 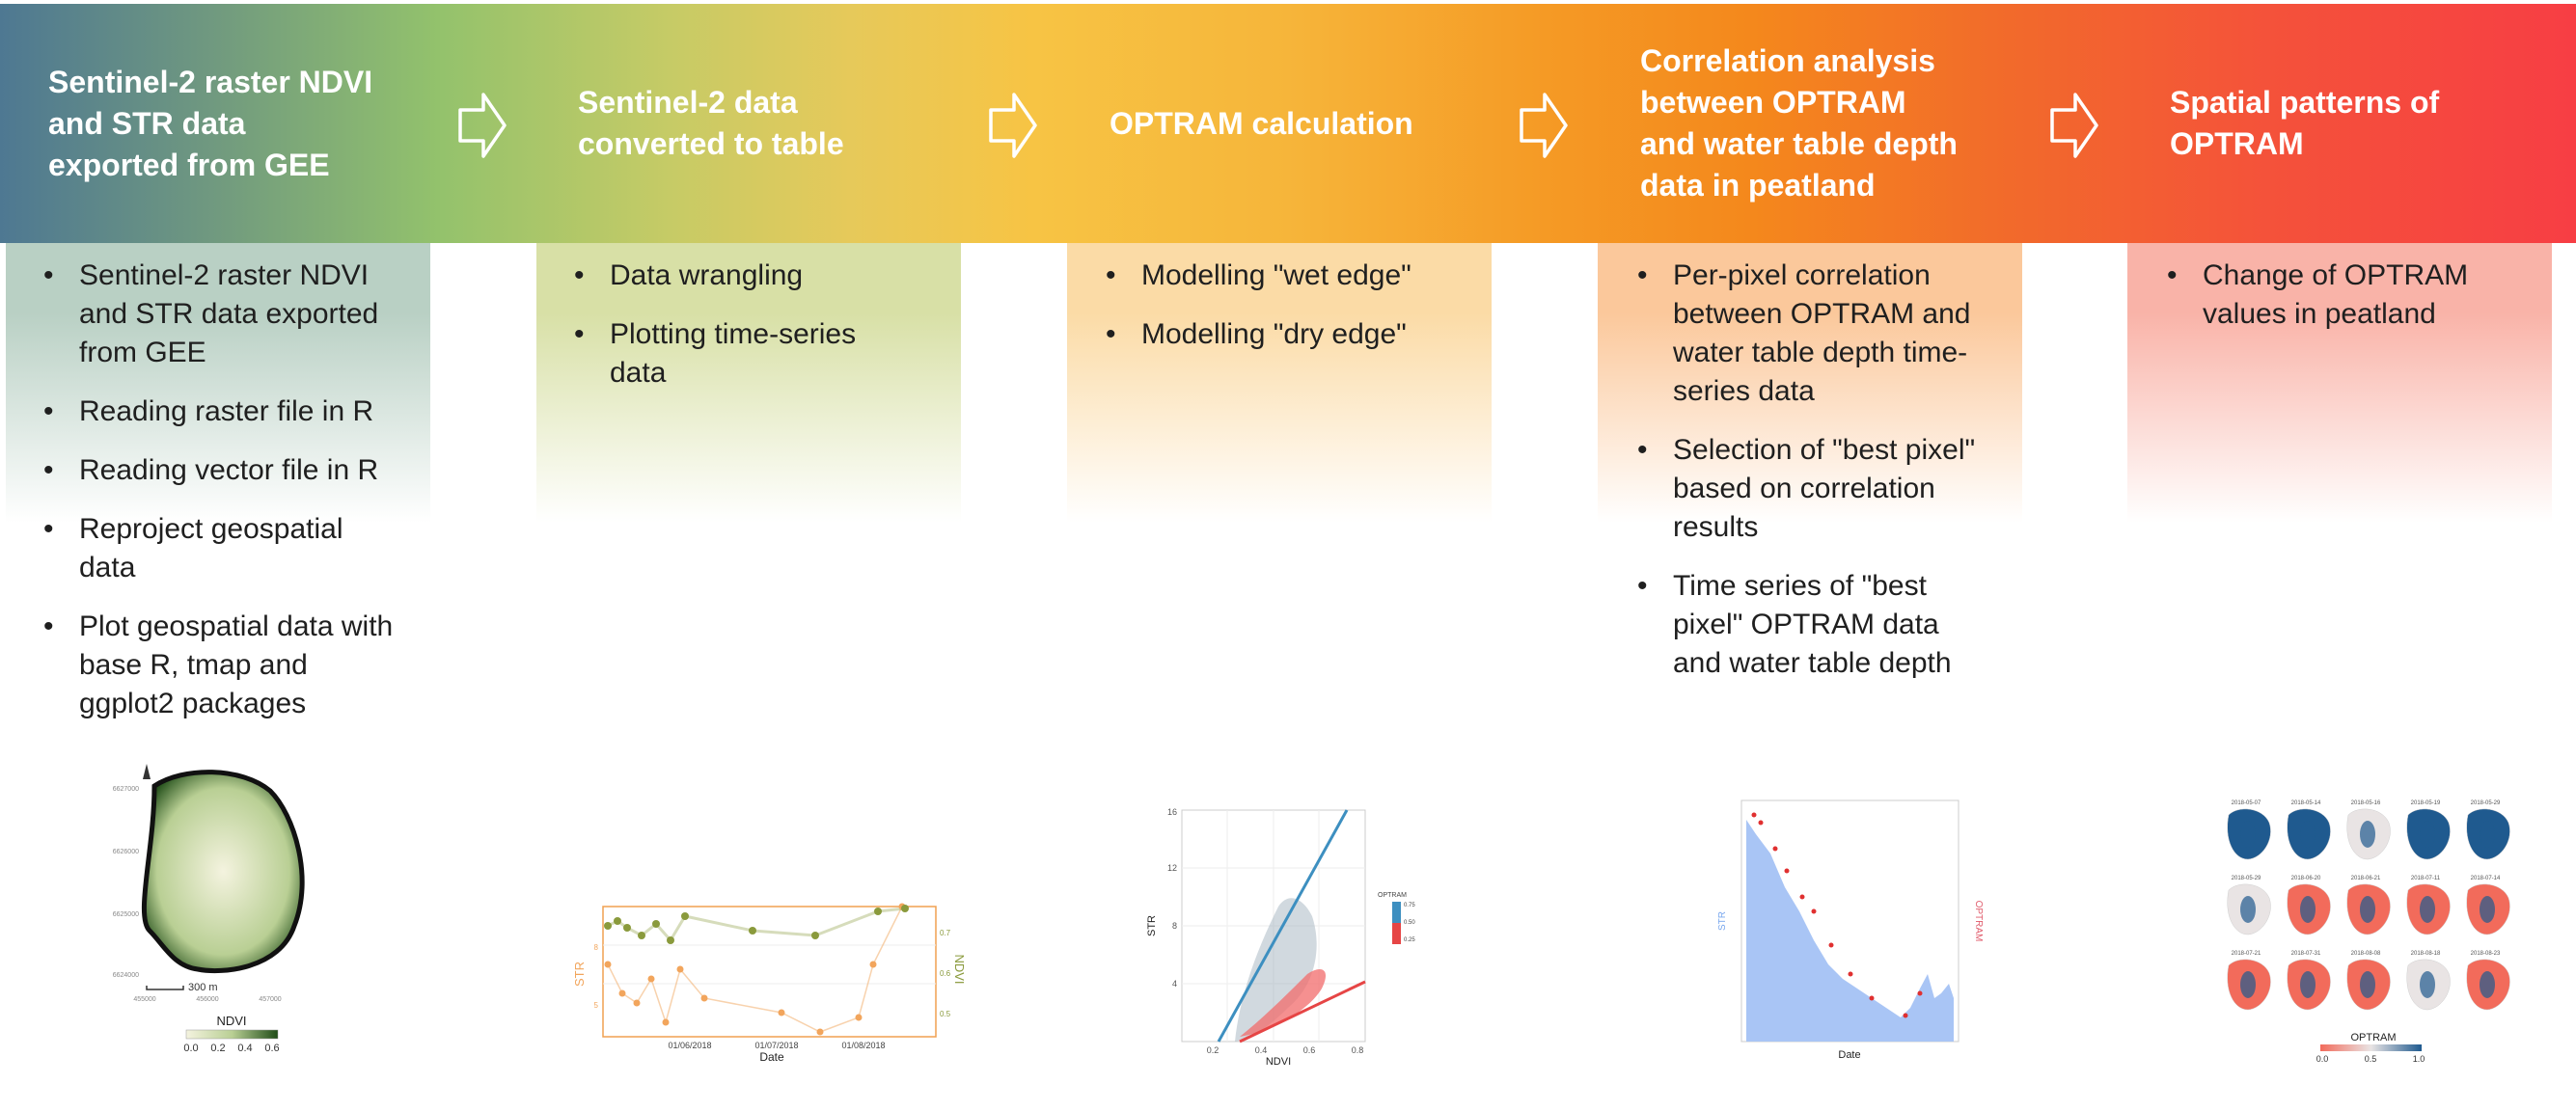 What do you see at coordinates (1152, 925) in the screenshot?
I see `y-axis-label: STR` at bounding box center [1152, 925].